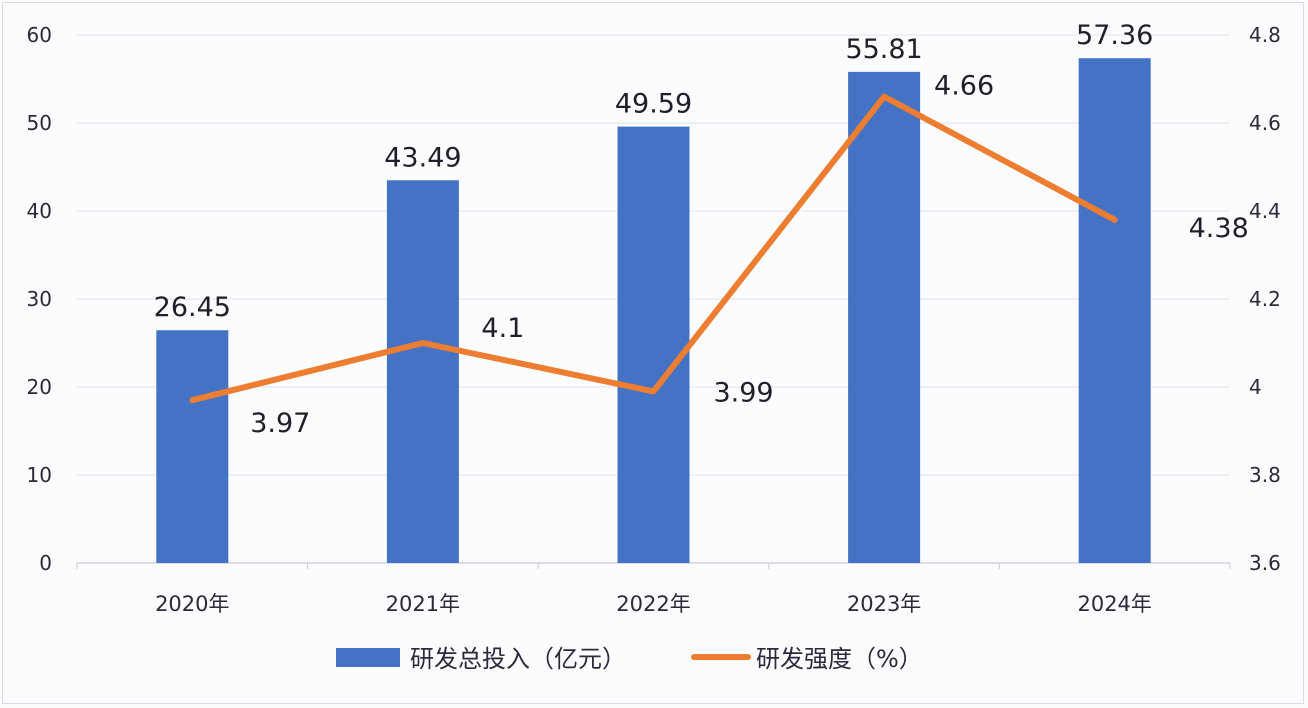 This screenshot has height=708, width=1308. I want to click on right-tick-label: 4.4, so click(1265, 211).